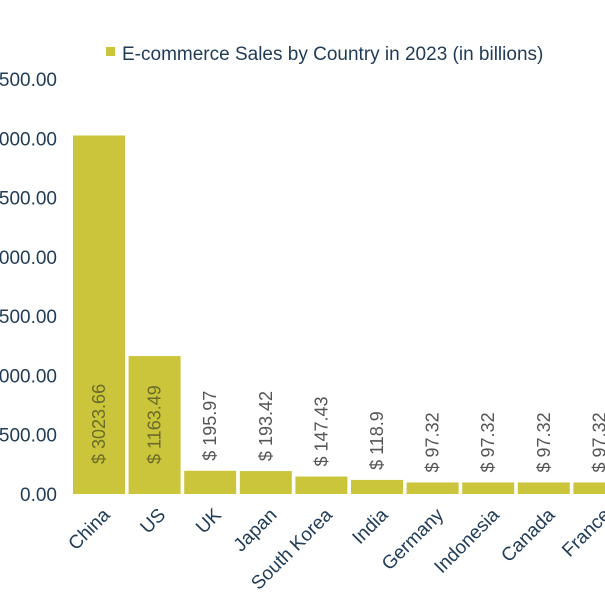 Image resolution: width=605 pixels, height=605 pixels. I want to click on y-tick-label: 2000.00, so click(28, 258).